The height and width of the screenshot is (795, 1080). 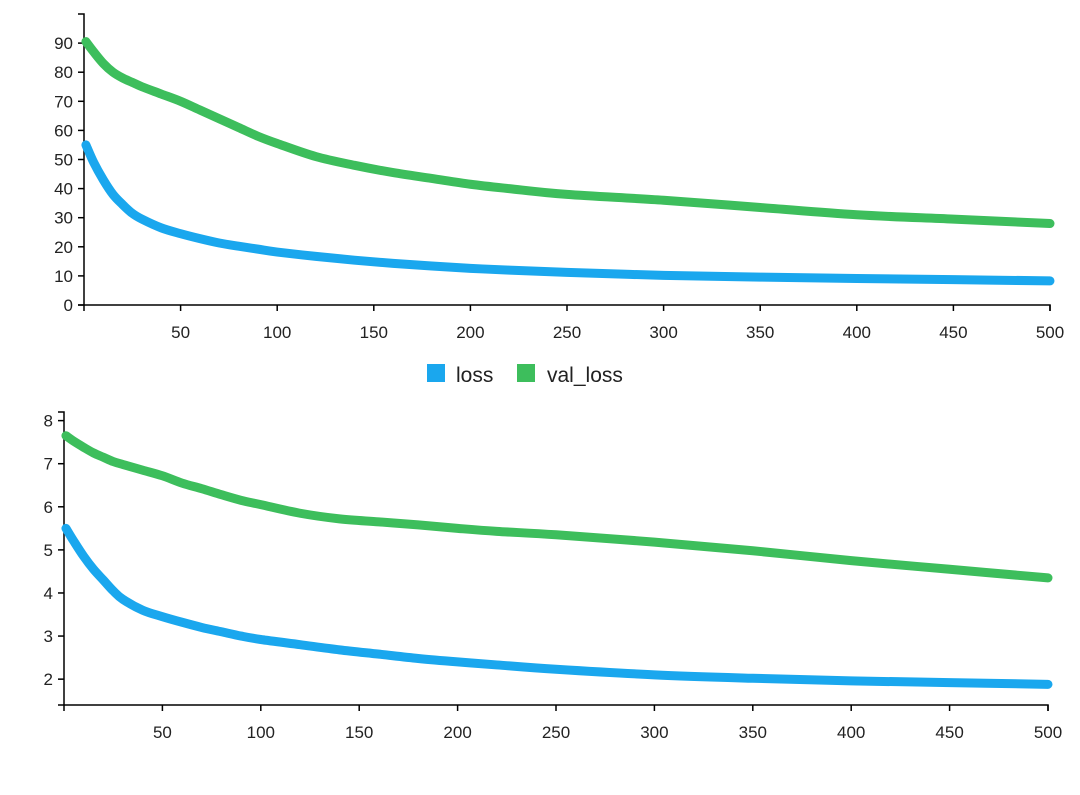 I want to click on y-tick-label: 40, so click(x=63, y=189).